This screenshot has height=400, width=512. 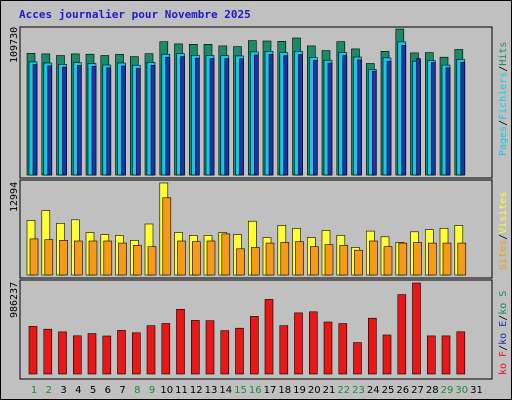 I want to click on day-label-2: 2, so click(x=49, y=390).